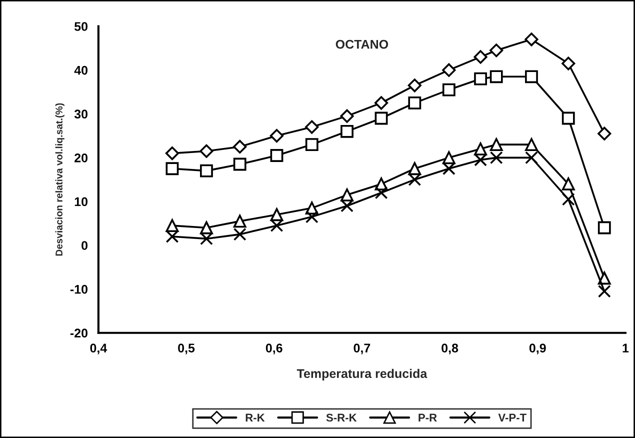 This screenshot has width=635, height=438. Describe the element at coordinates (81, 201) in the screenshot. I see `y-tick-label: 10` at that location.